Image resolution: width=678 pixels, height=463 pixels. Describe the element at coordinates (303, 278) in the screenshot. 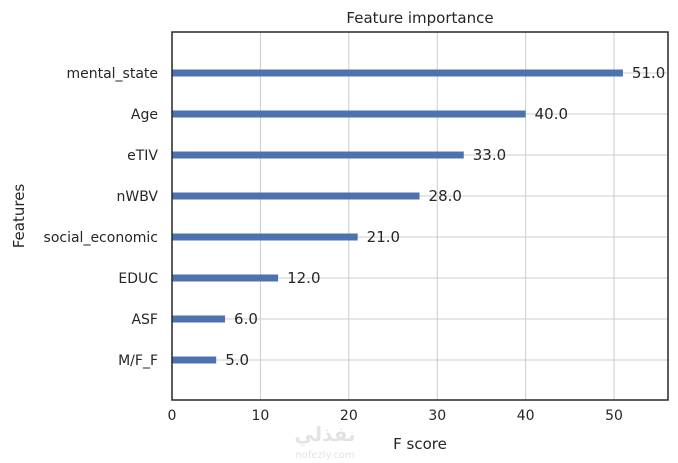

I see `data-label: 12.0` at that location.